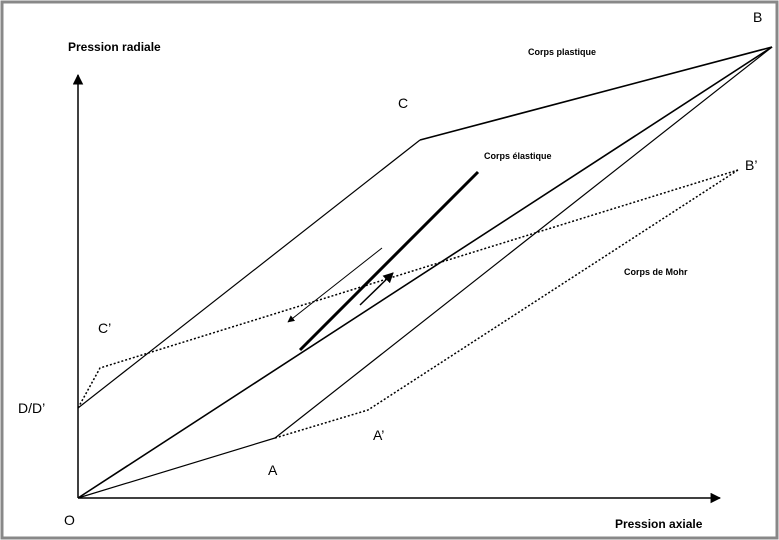 This screenshot has width=779, height=540. Describe the element at coordinates (757, 17) in the screenshot. I see `point-label: B` at that location.